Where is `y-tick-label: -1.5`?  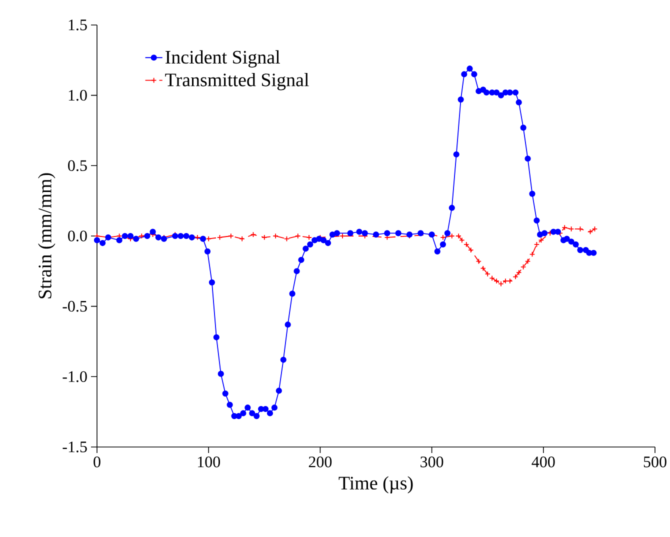
y-tick-label: -1.5 is located at coordinates (74, 447).